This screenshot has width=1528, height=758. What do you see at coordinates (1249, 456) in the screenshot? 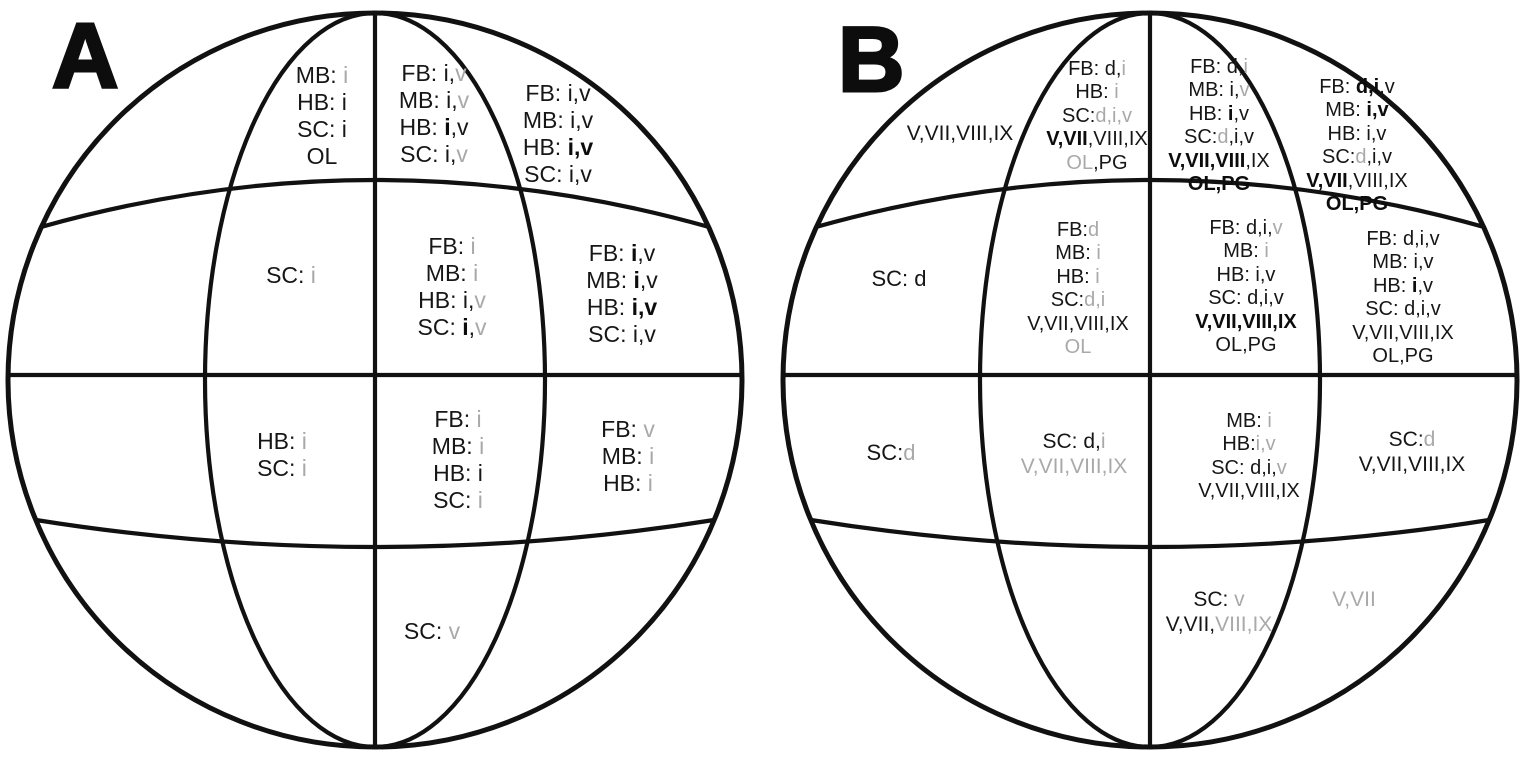
I see `cell-label-b-lower-col3: MB: i HB:i,v SC: d,i,v V,VII,VIII,IX` at bounding box center [1249, 456].